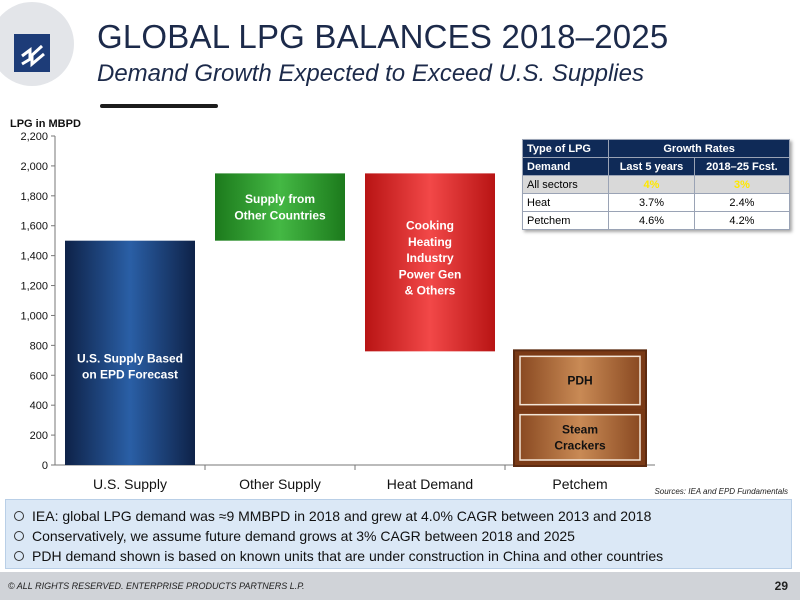 The width and height of the screenshot is (800, 600). What do you see at coordinates (699, 148) in the screenshot?
I see `table-header-growth: Growth Rates` at bounding box center [699, 148].